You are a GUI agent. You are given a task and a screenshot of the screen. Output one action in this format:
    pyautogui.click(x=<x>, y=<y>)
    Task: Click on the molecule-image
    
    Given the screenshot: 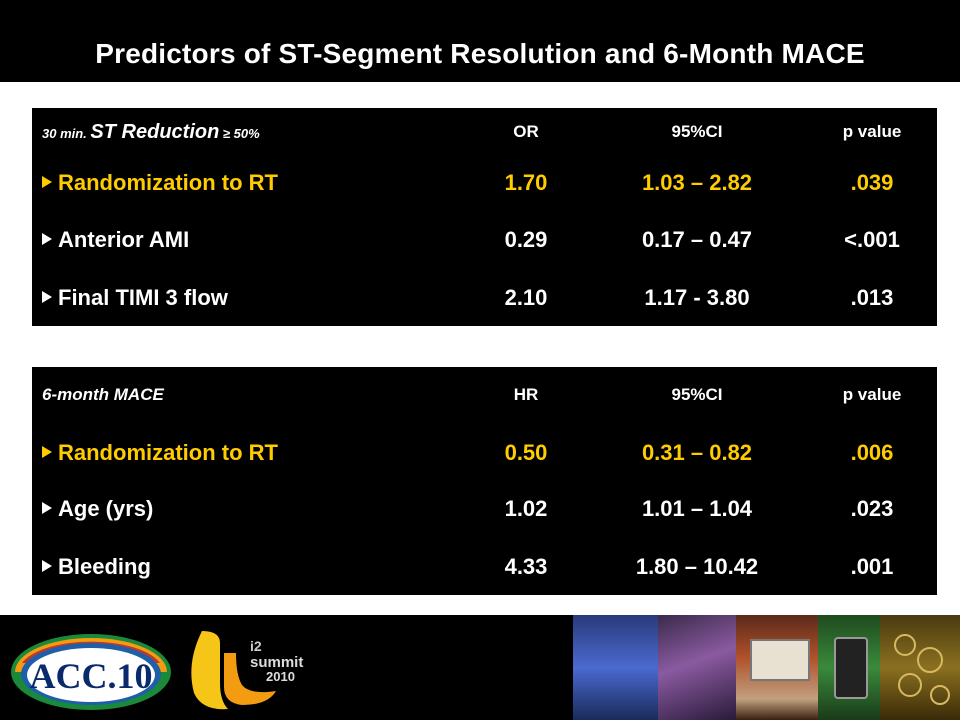 What is the action you would take?
    pyautogui.click(x=920, y=667)
    